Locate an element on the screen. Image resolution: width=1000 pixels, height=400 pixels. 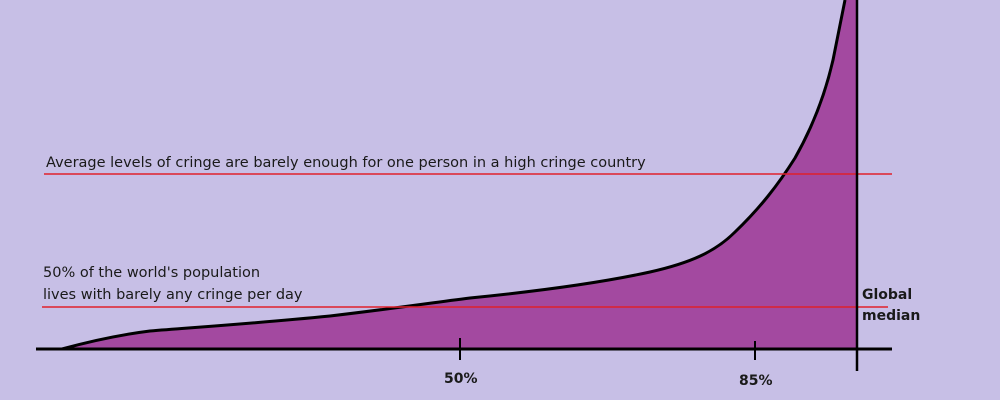
tick-label-85: 85% is located at coordinates (756, 381).